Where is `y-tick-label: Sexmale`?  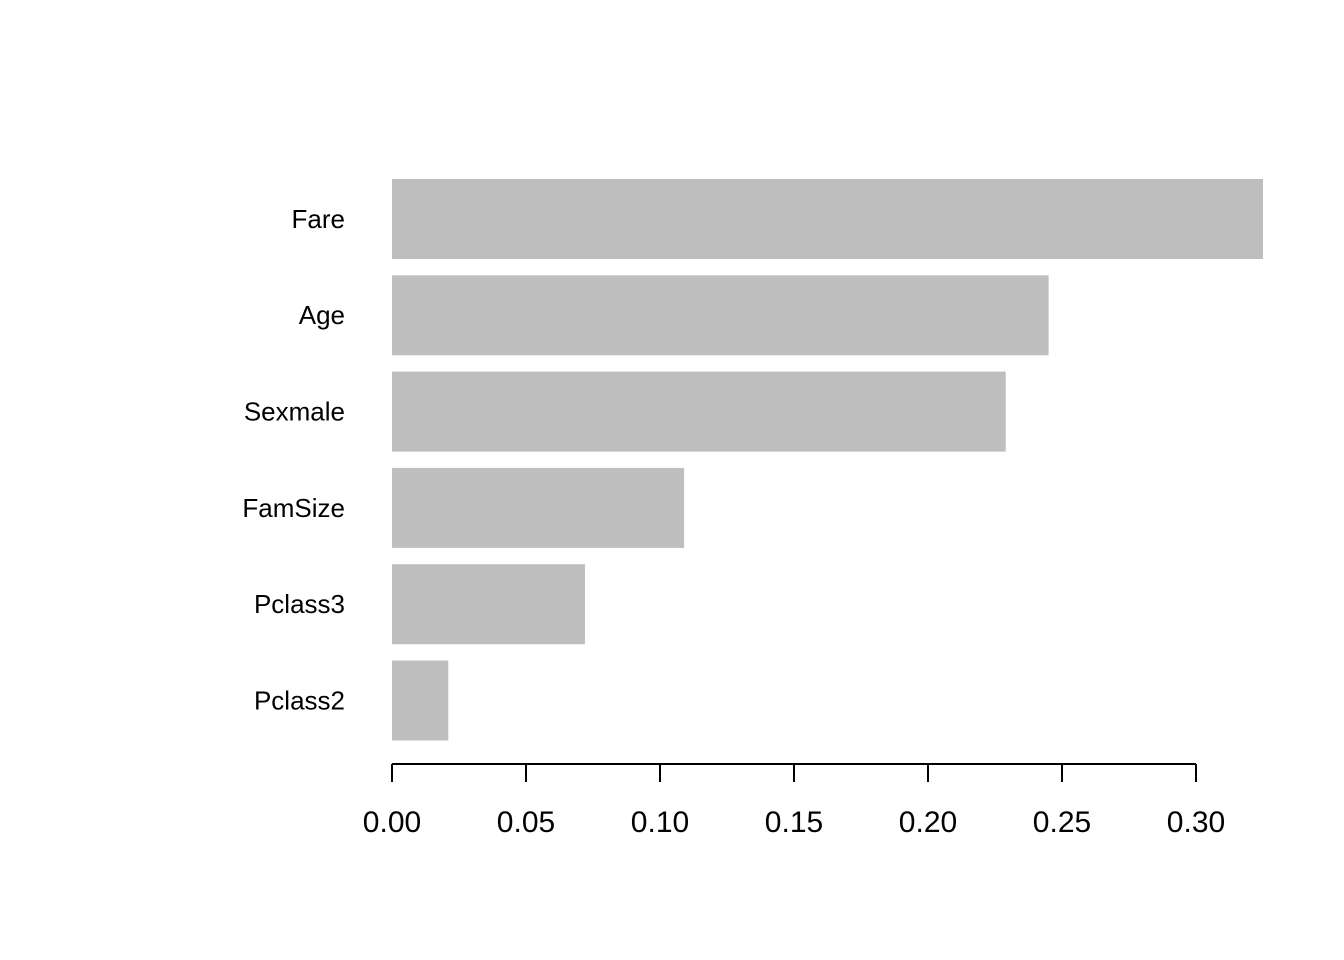 y-tick-label: Sexmale is located at coordinates (294, 411).